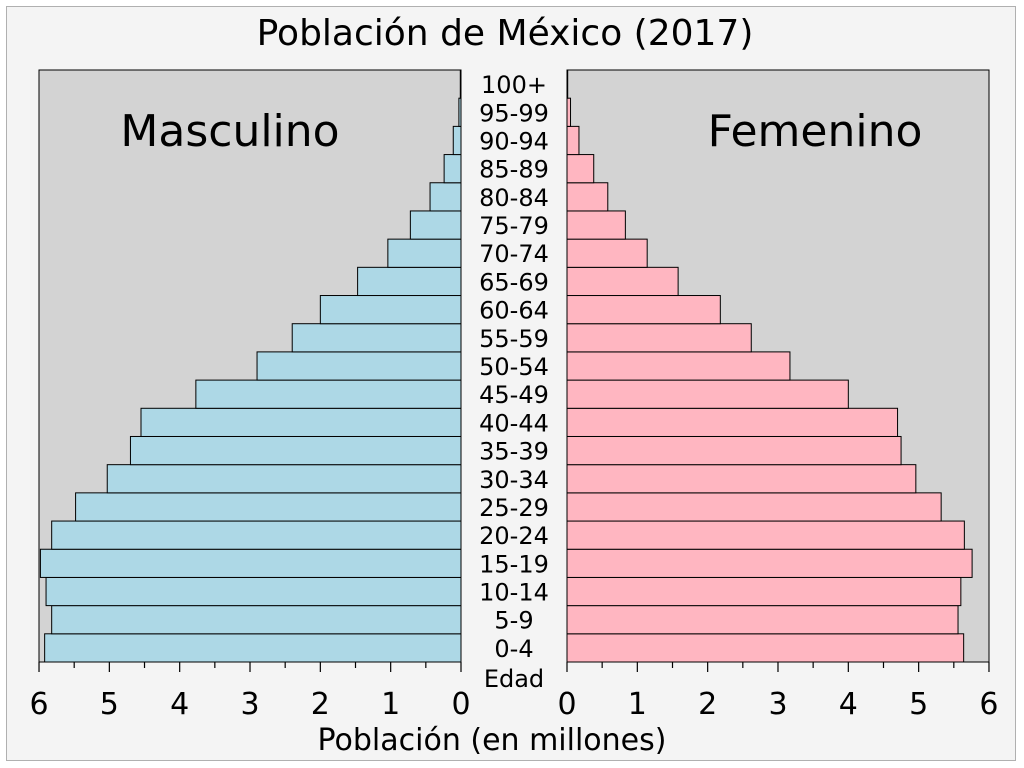  What do you see at coordinates (514, 508) in the screenshot?
I see `age-label-25-29: 25-29` at bounding box center [514, 508].